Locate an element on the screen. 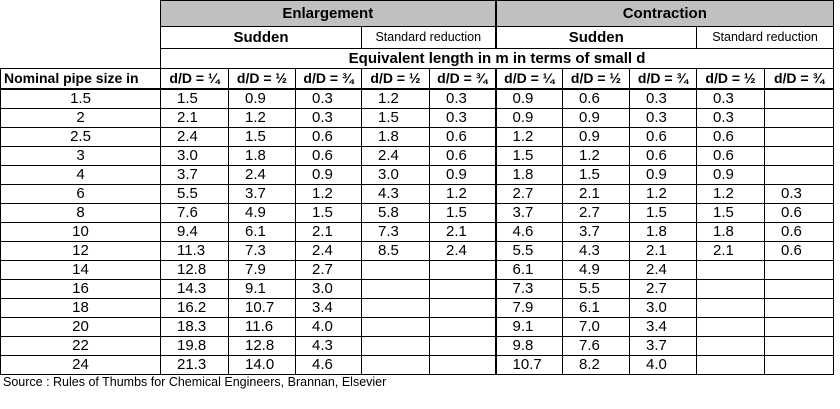 This screenshot has width=840, height=409. table-row: 24 21.3 14.0 4.6 10.7 8.2 4.0 is located at coordinates (417, 364).